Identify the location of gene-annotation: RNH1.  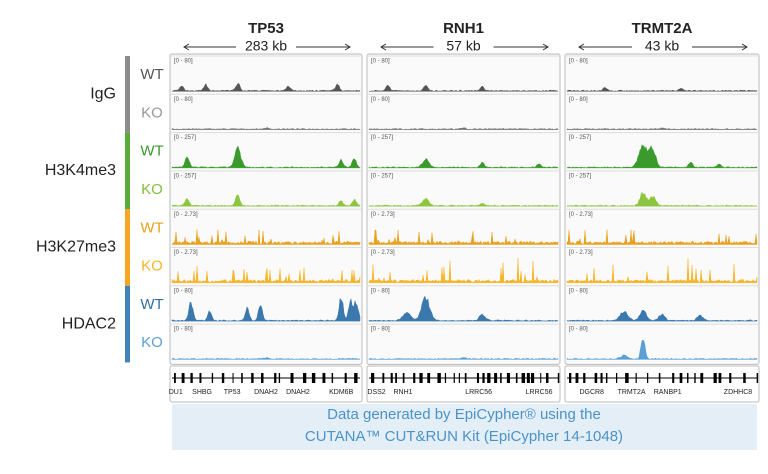
(402, 392).